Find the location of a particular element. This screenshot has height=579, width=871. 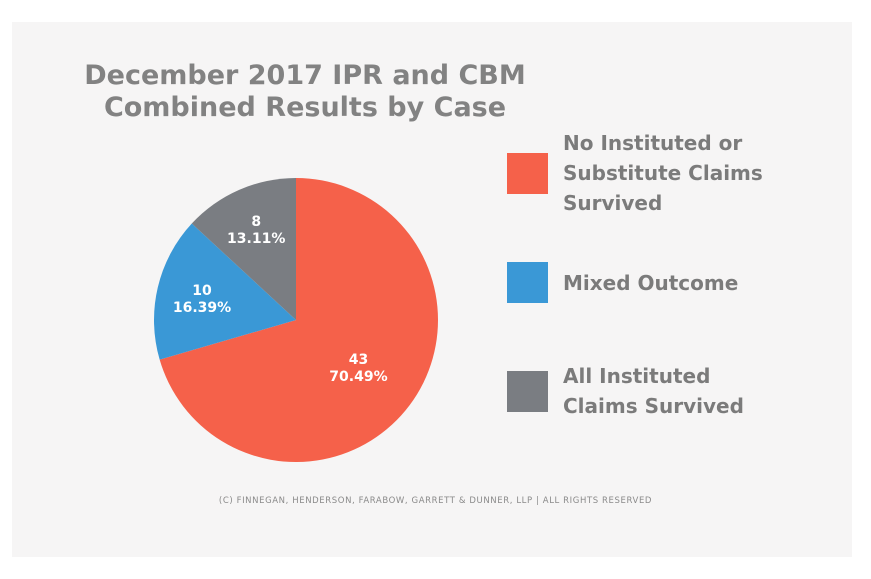

legend-label-line: Substitute Claims is located at coordinates (663, 173).